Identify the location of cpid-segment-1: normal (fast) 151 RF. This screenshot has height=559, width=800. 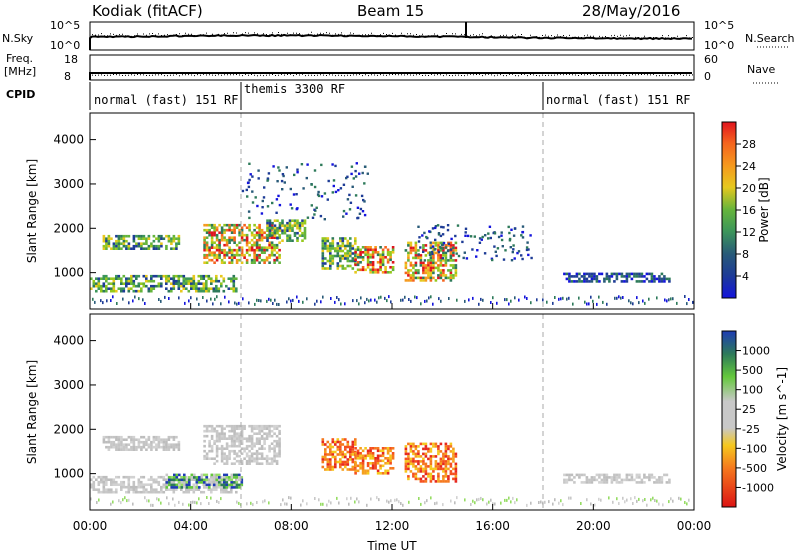
(166, 100).